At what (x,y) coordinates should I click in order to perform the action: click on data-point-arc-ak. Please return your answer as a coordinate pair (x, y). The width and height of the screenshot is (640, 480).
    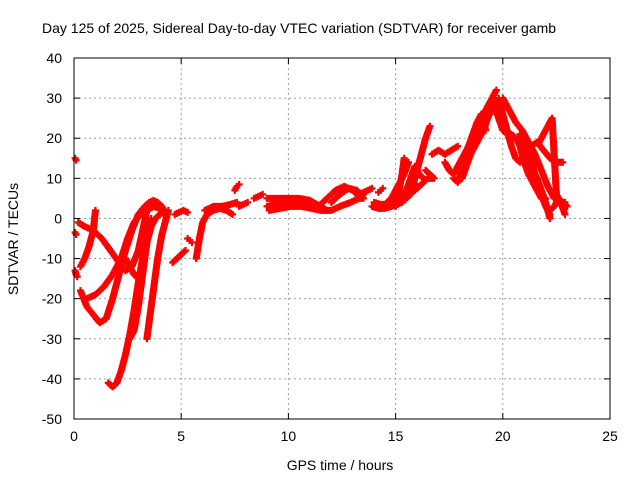
    Looking at the image, I should click on (490, 114).